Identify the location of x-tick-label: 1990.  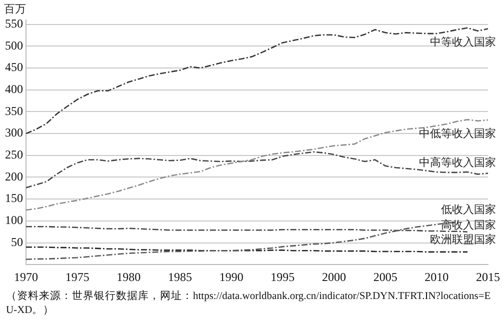
(231, 277).